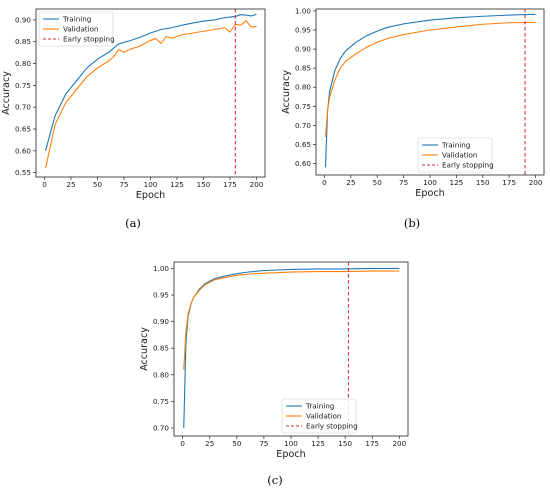  Describe the element at coordinates (23, 172) in the screenshot. I see `y-tick-label: 0.55` at that location.